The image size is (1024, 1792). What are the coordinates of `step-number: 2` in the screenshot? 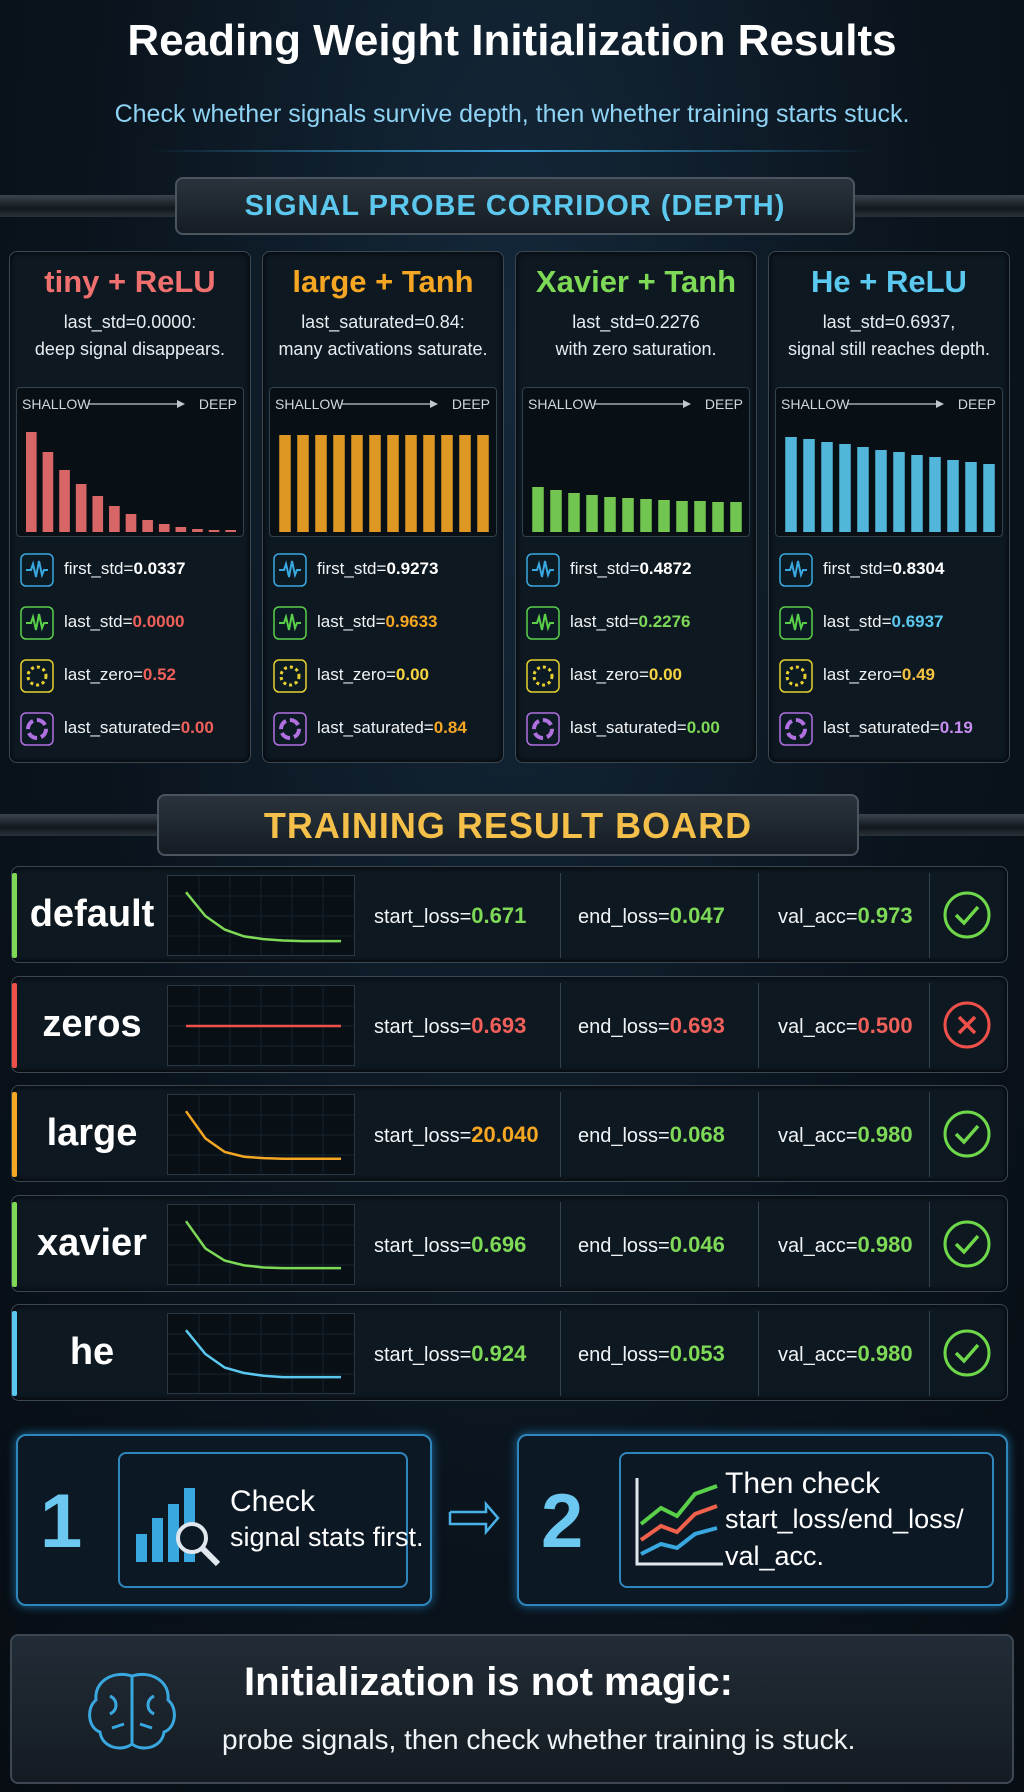 It's located at (562, 1521).